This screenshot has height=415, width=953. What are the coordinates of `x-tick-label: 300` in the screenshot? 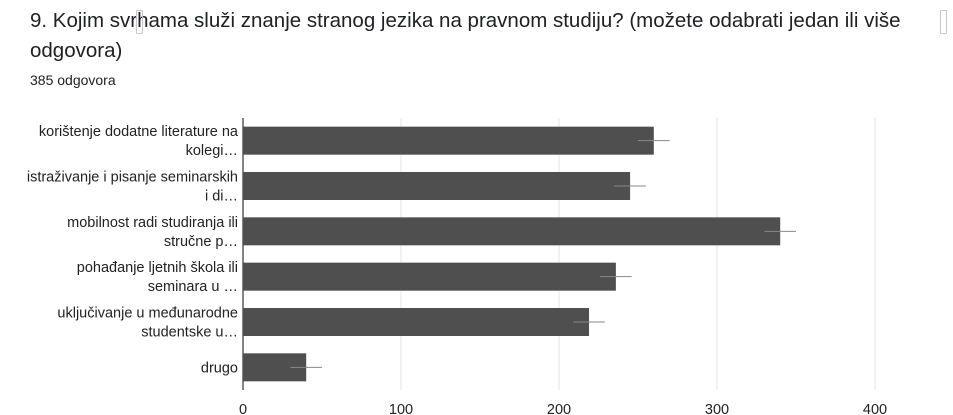 It's located at (717, 408).